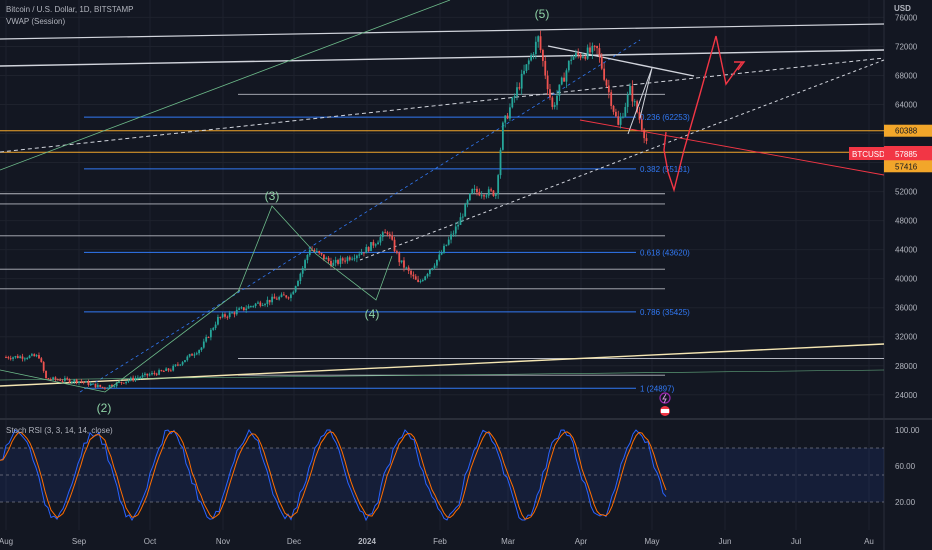 This screenshot has width=932, height=550. What do you see at coordinates (906, 366) in the screenshot?
I see `price-tick-label: 28000` at bounding box center [906, 366].